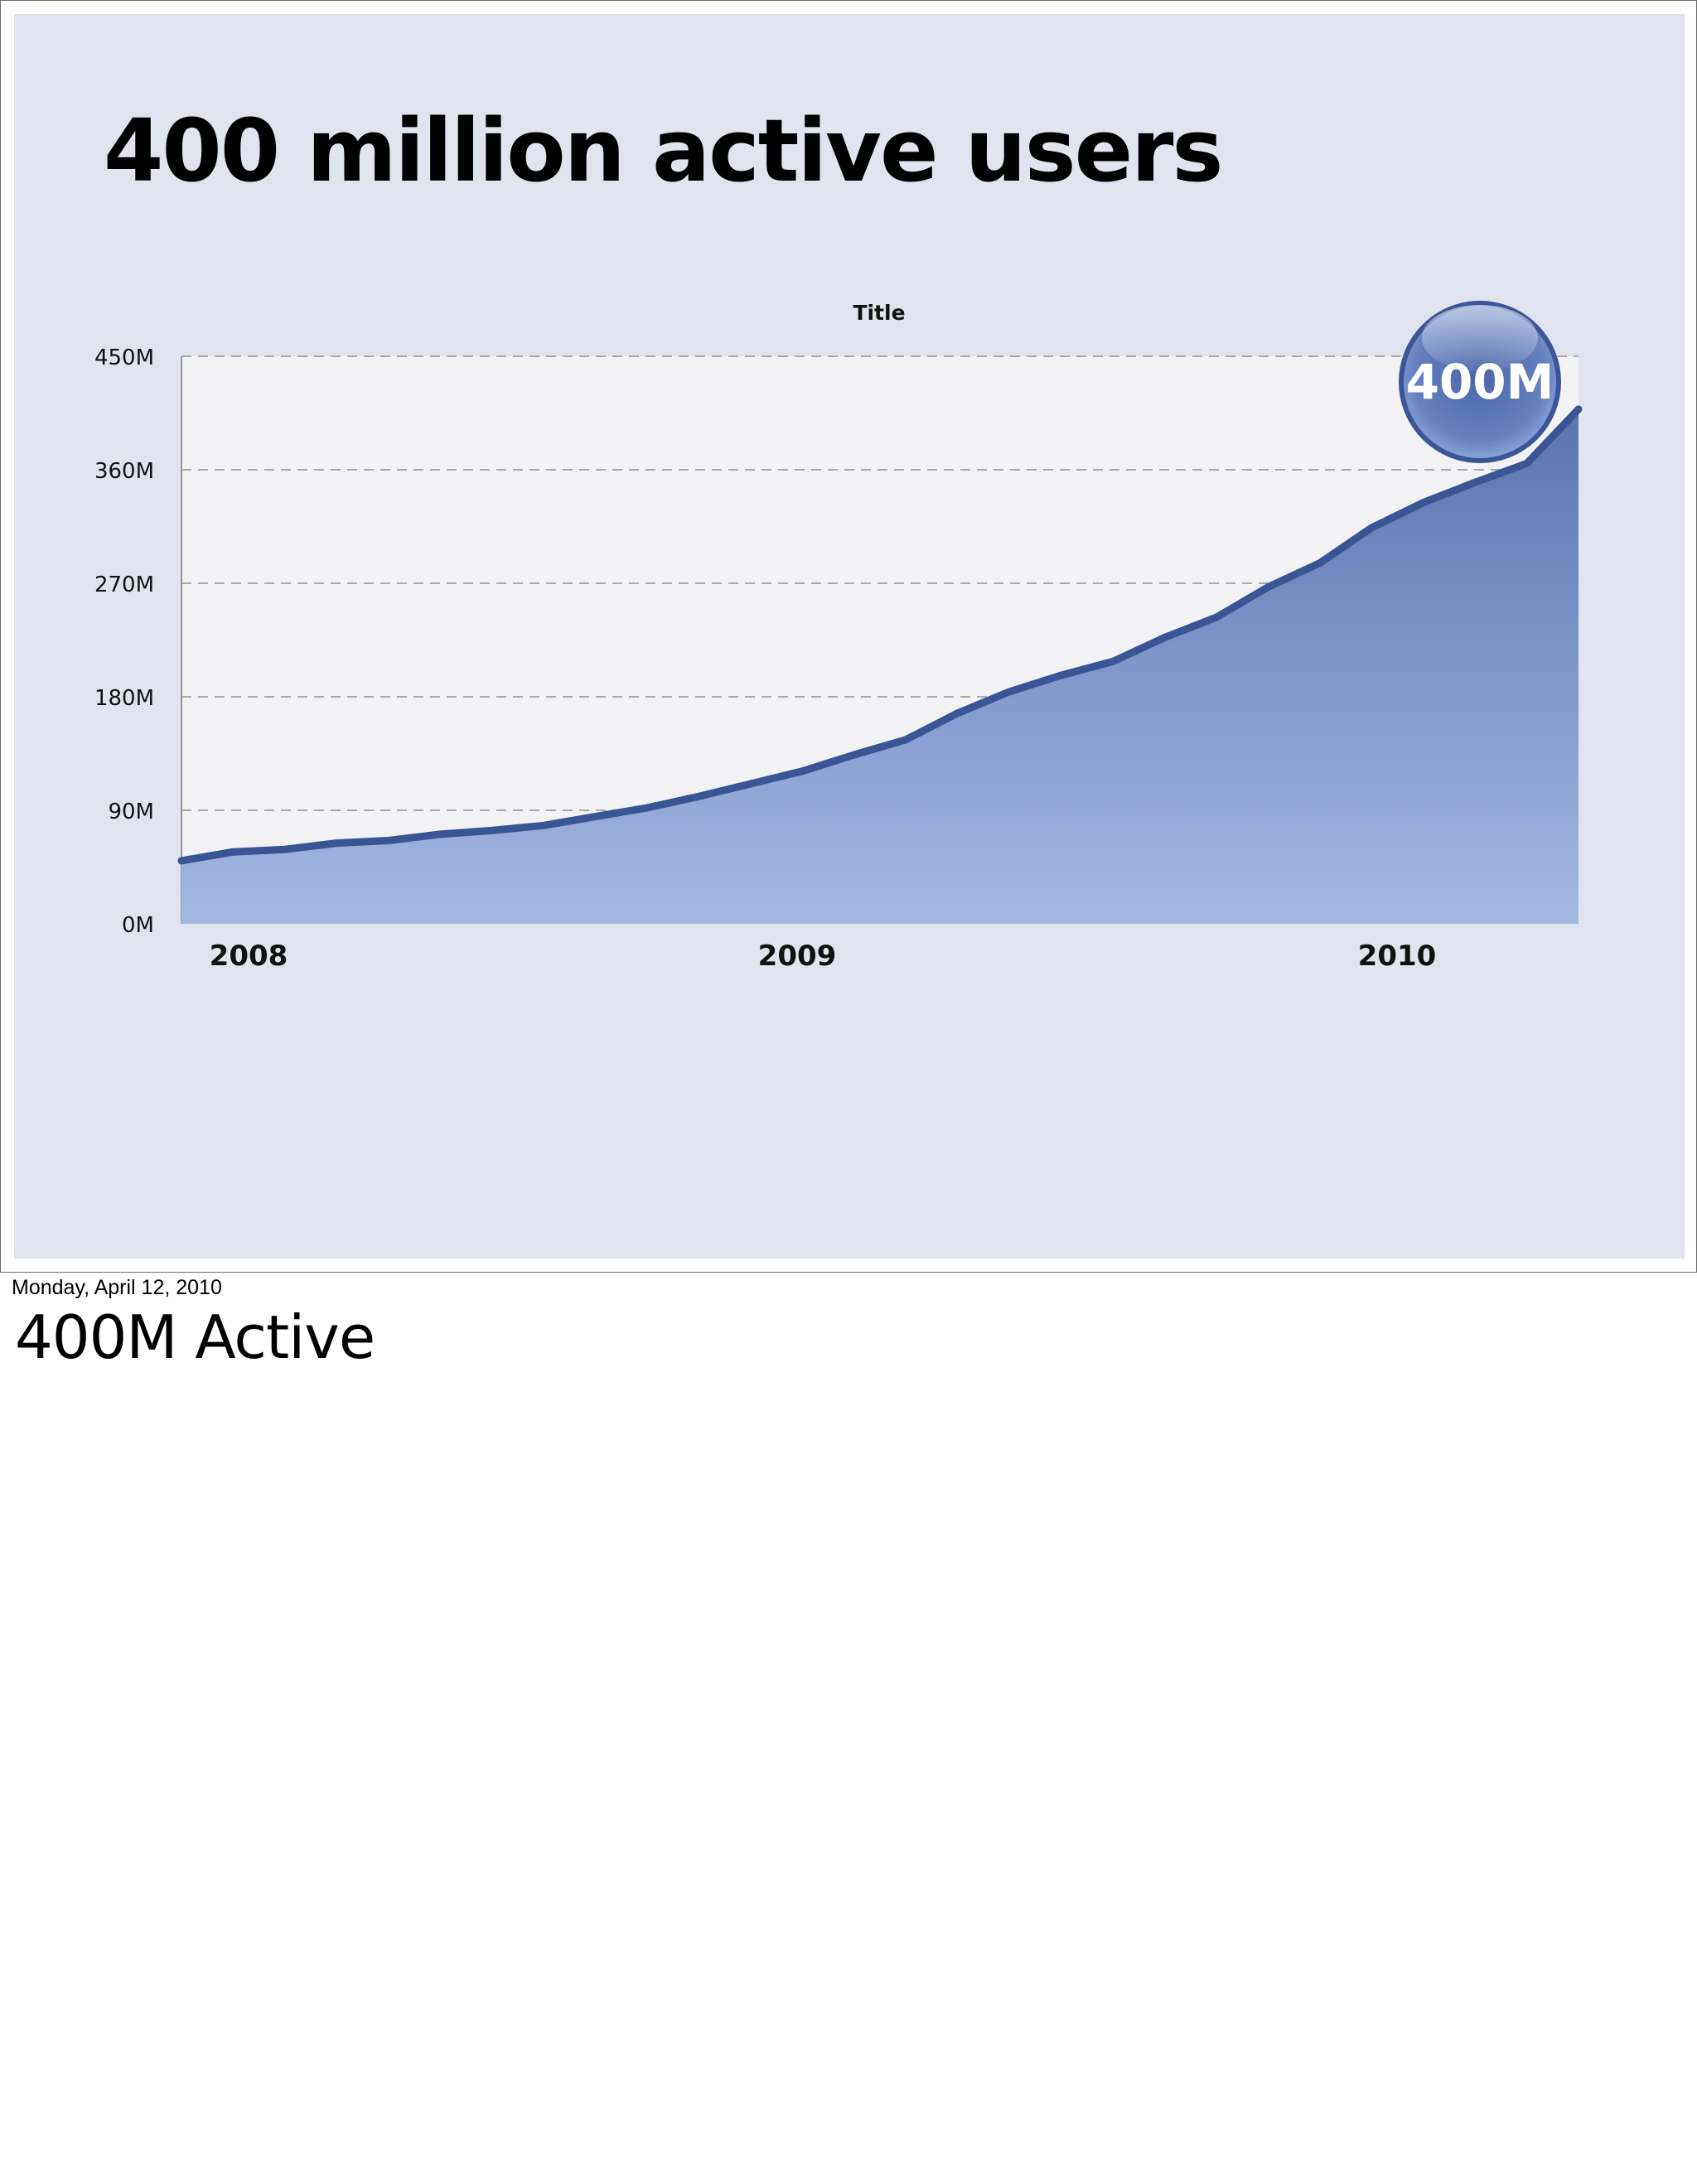 The height and width of the screenshot is (2184, 1697). Describe the element at coordinates (663, 150) in the screenshot. I see `slide-title: 400 million active users` at that location.